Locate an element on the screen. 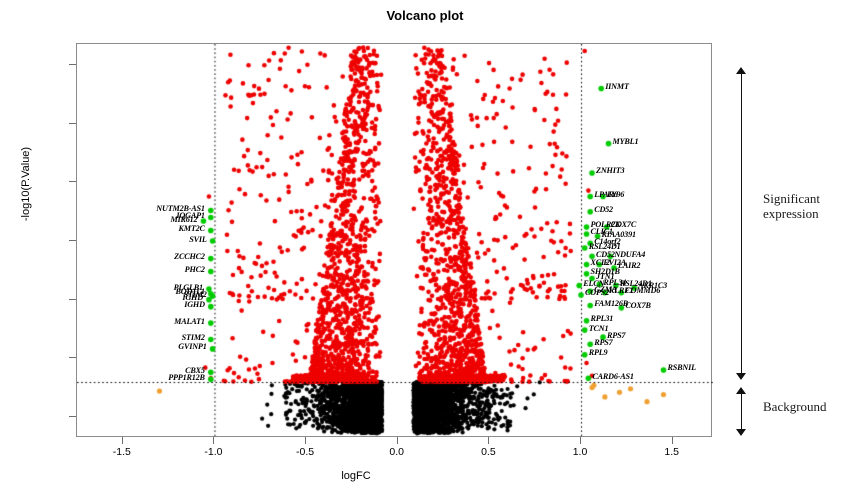 This screenshot has height=502, width=850. gene-label: XCL2 is located at coordinates (600, 262).